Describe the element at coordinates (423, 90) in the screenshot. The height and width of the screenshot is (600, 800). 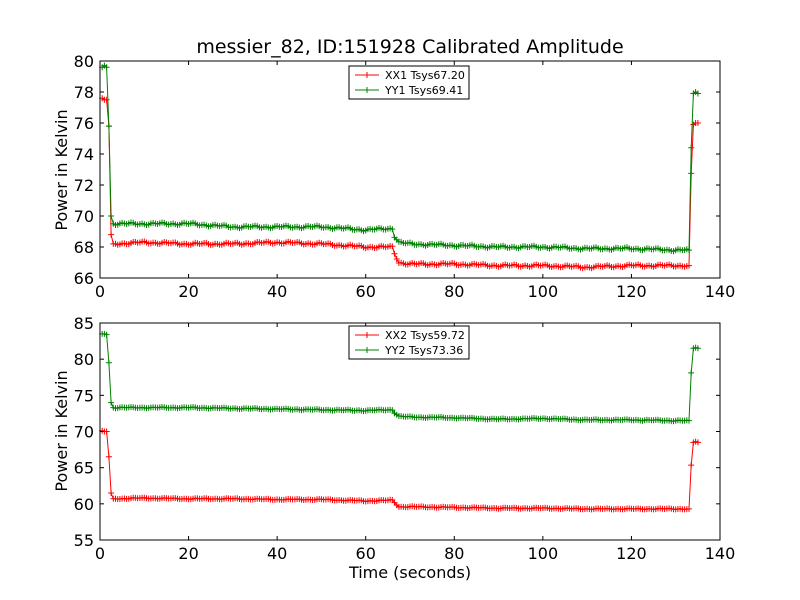
I see `legend-label: YY1 Tsys69.41` at that location.